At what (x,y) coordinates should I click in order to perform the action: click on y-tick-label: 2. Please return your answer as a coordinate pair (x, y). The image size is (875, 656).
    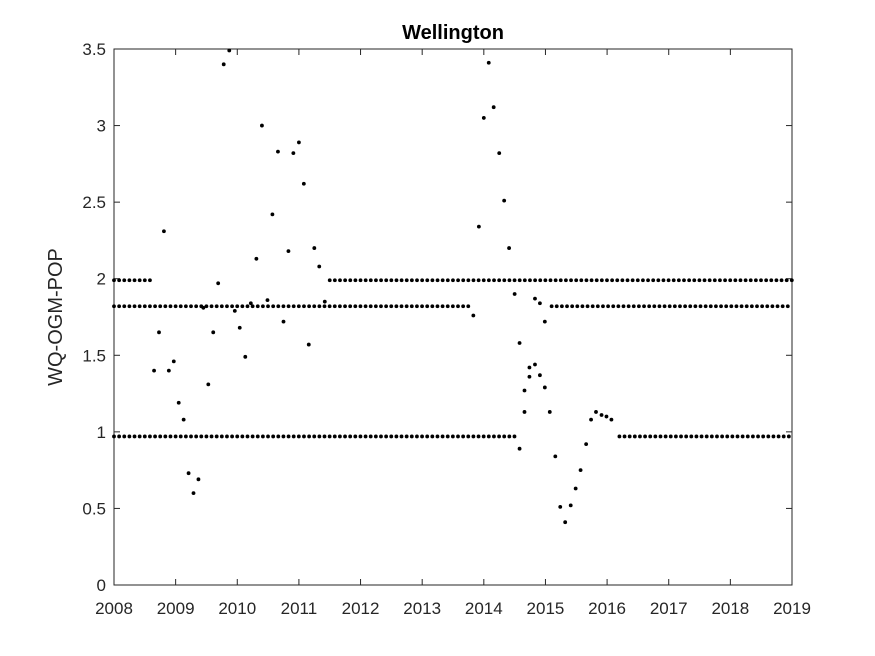
    Looking at the image, I should click on (101, 279).